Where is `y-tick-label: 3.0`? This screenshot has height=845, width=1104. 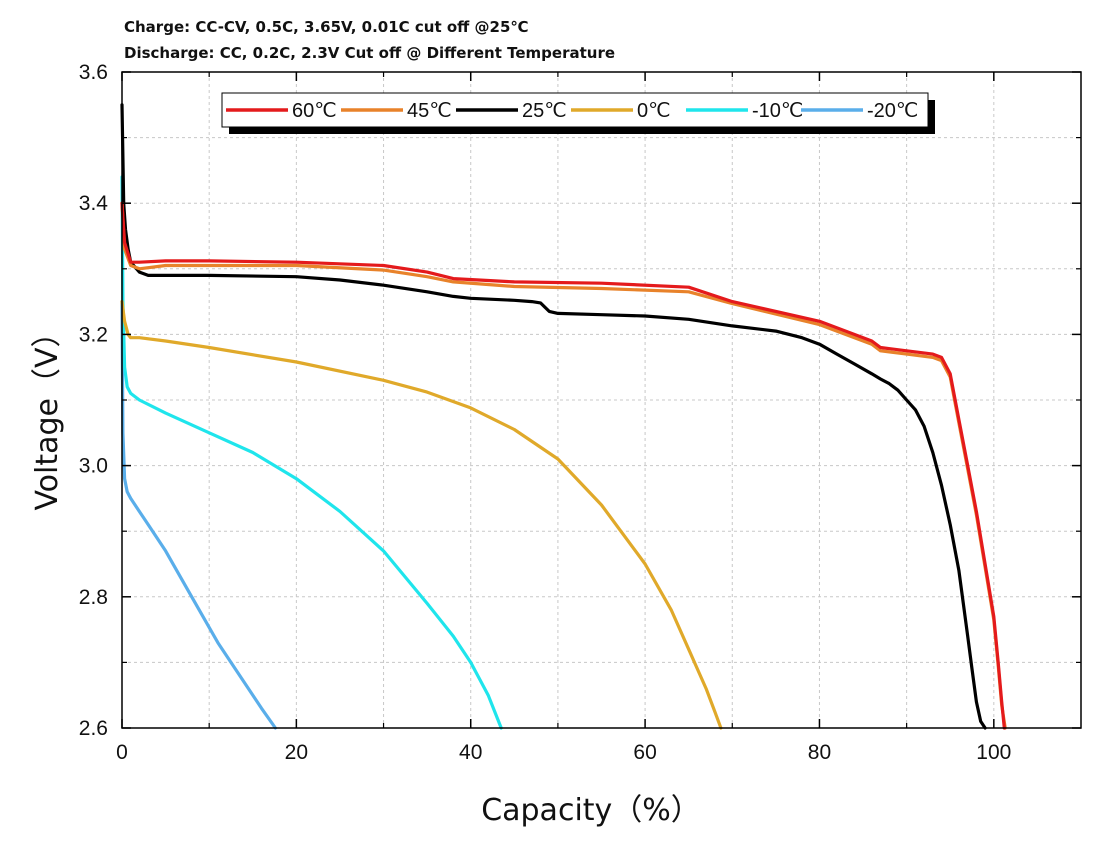
y-tick-label: 3.0 is located at coordinates (93, 466).